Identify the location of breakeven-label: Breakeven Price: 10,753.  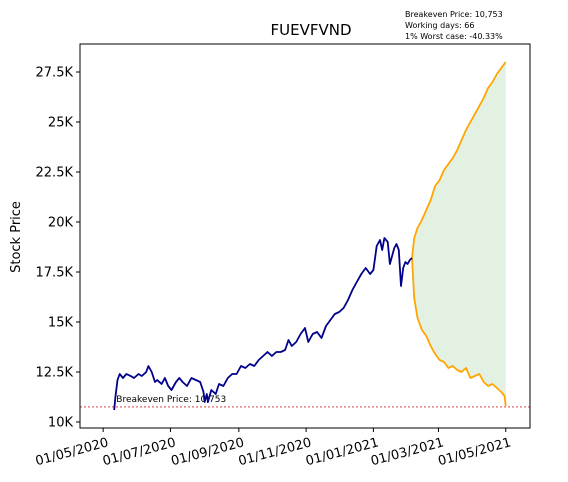
(171, 400).